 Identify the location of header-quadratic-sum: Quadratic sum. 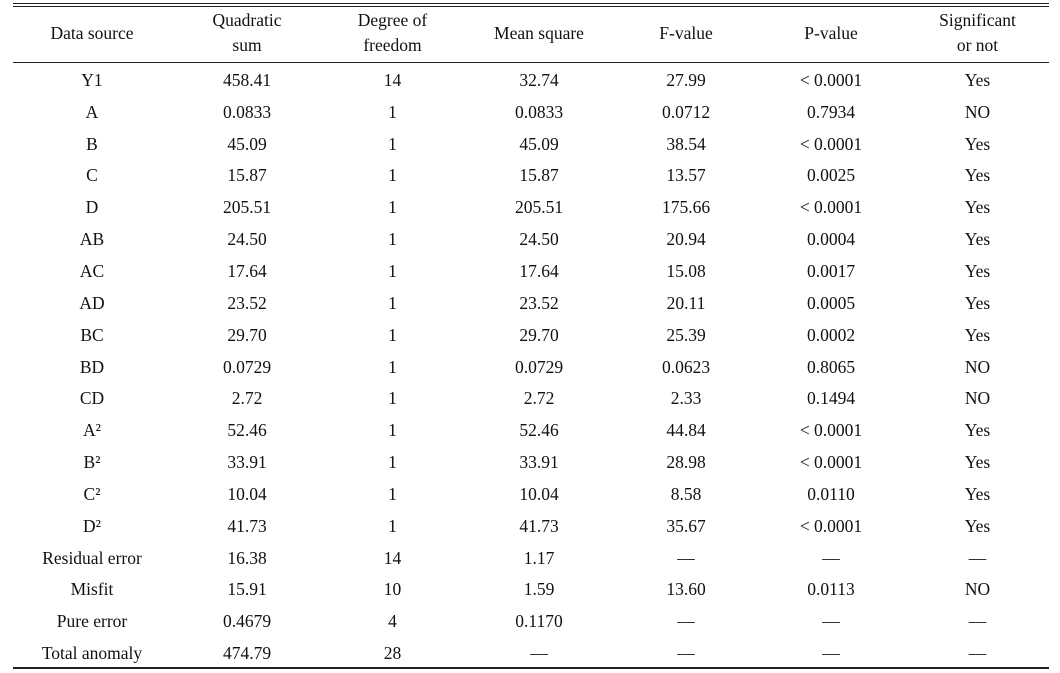
(247, 33).